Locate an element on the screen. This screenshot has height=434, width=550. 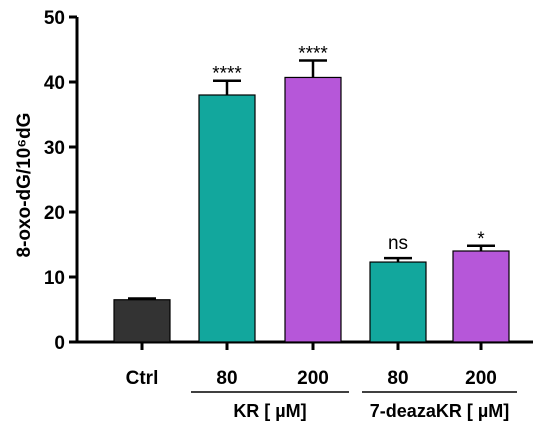
y-tick-label: 10 is located at coordinates (54, 278).